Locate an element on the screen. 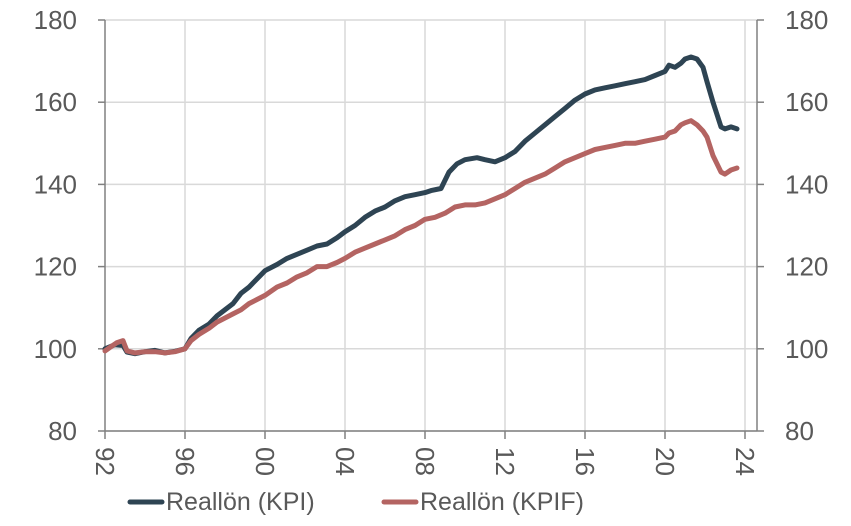  y-tick-label-right: 180 is located at coordinates (806, 20).